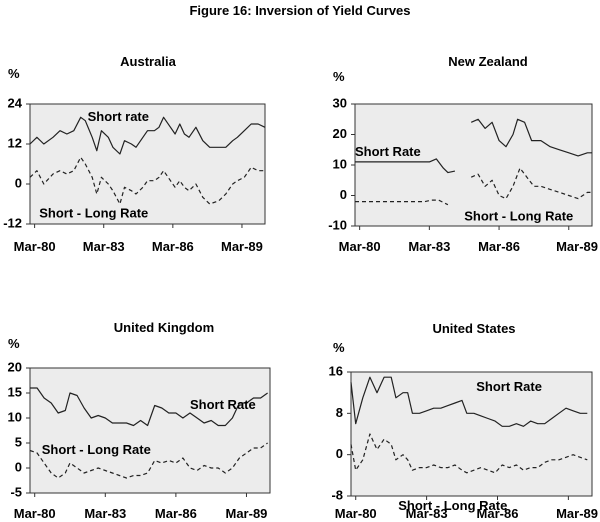 The image size is (600, 522). What do you see at coordinates (339, 412) in the screenshot?
I see `united-states-y-tick-label: 8` at bounding box center [339, 412].